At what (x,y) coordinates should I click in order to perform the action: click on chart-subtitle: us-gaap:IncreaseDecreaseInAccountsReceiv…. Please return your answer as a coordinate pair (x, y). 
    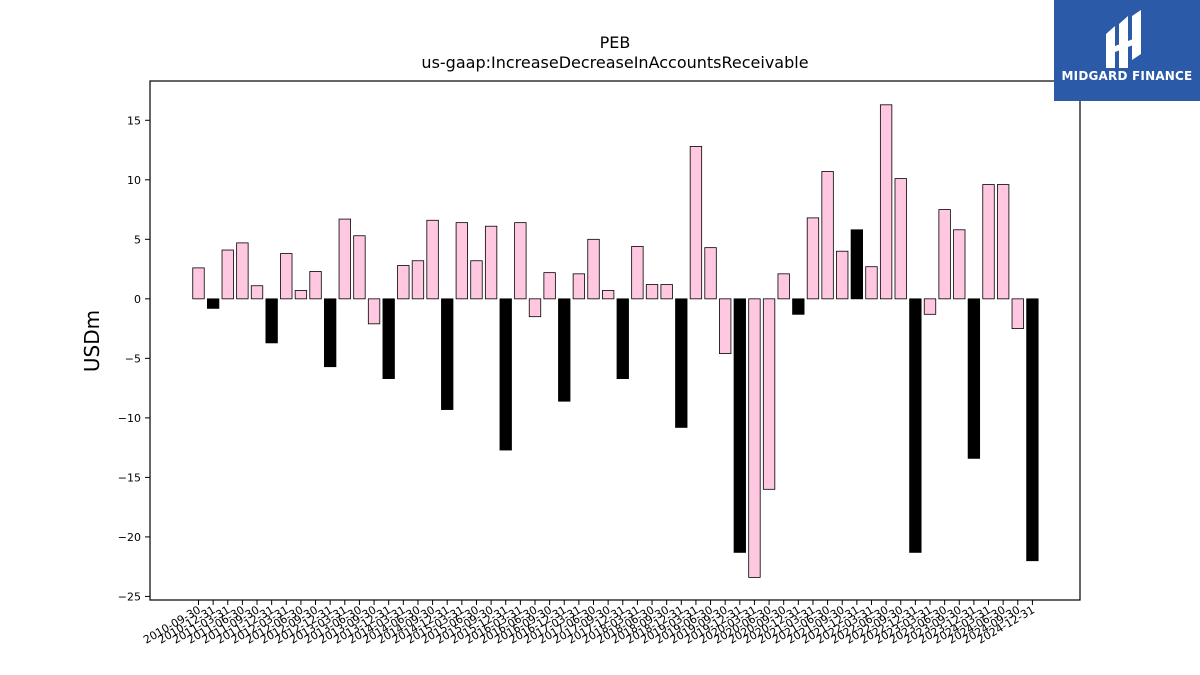
    Looking at the image, I should click on (614, 62).